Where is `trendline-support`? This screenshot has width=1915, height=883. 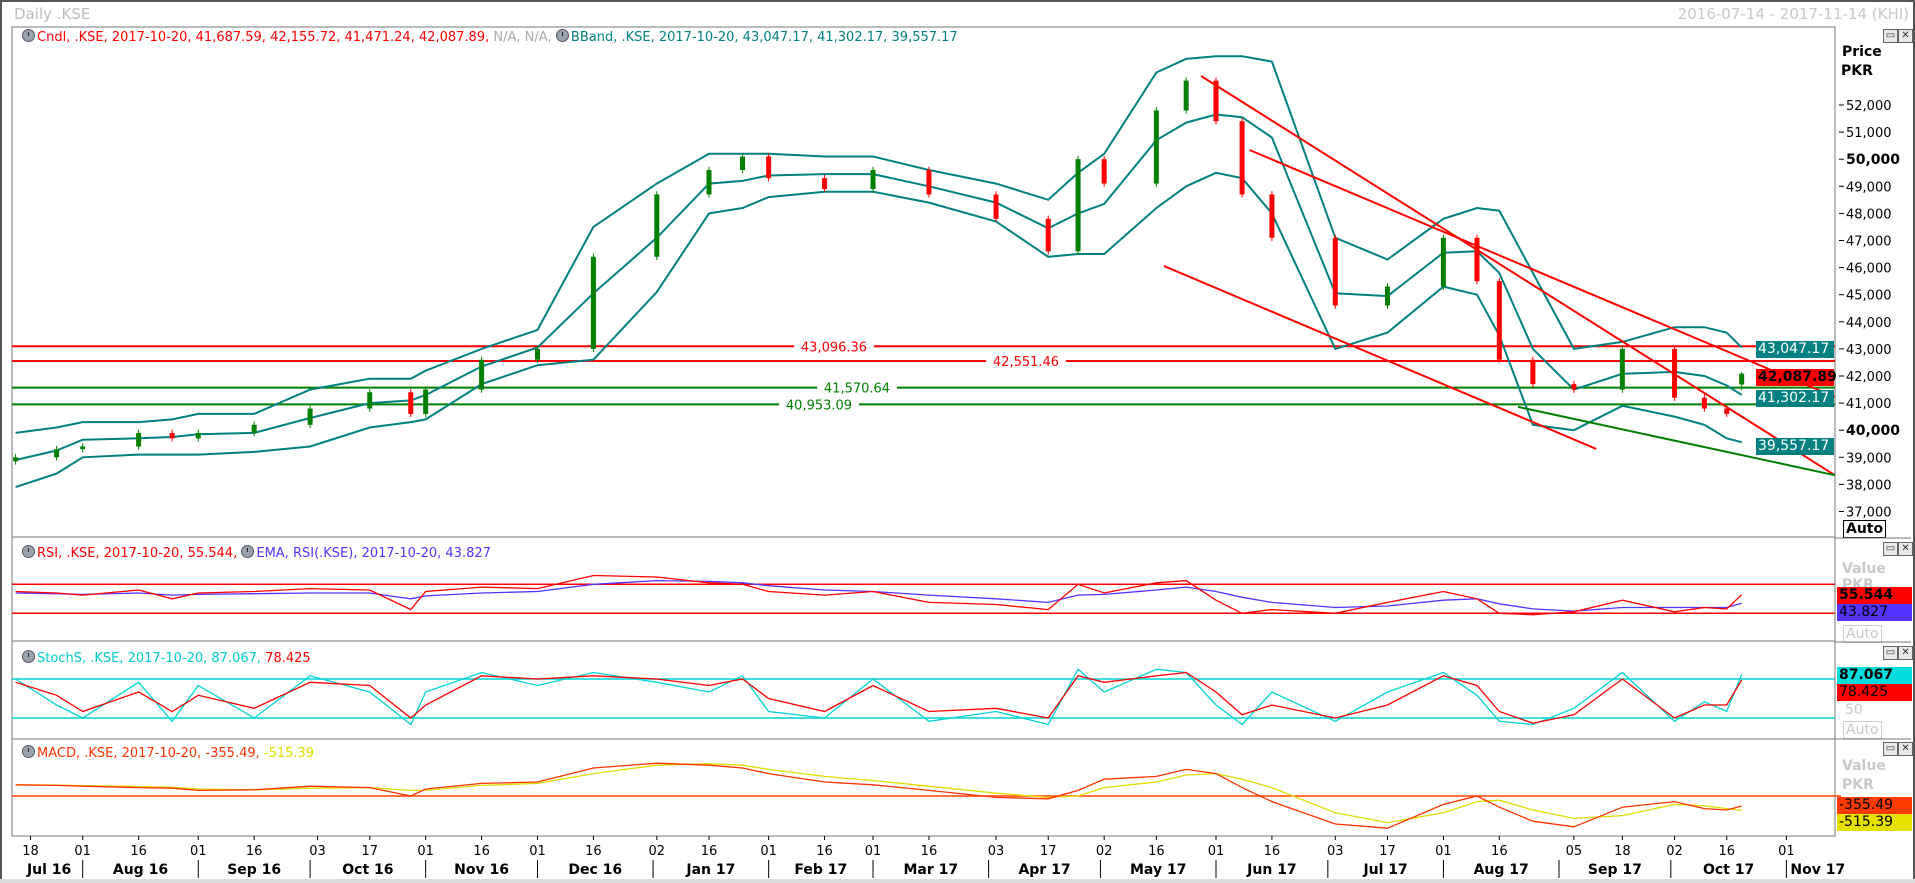 trendline-support is located at coordinates (1676, 441).